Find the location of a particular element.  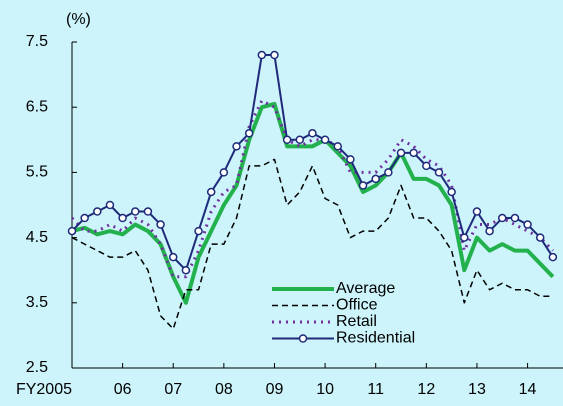

y-tick-label: 5.5 is located at coordinates (37, 172).